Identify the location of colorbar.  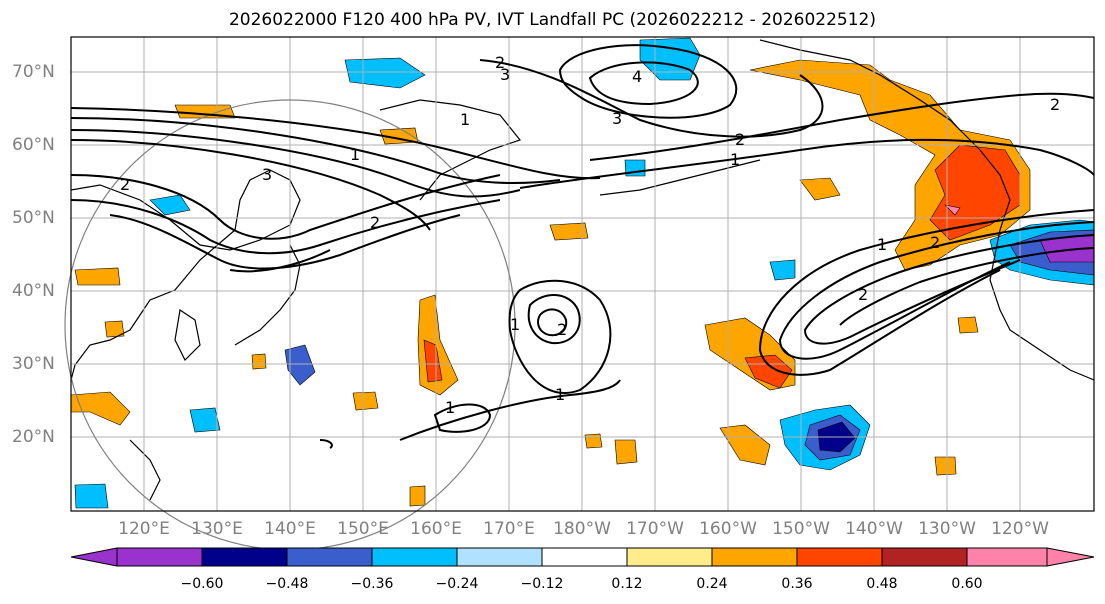
(582, 557).